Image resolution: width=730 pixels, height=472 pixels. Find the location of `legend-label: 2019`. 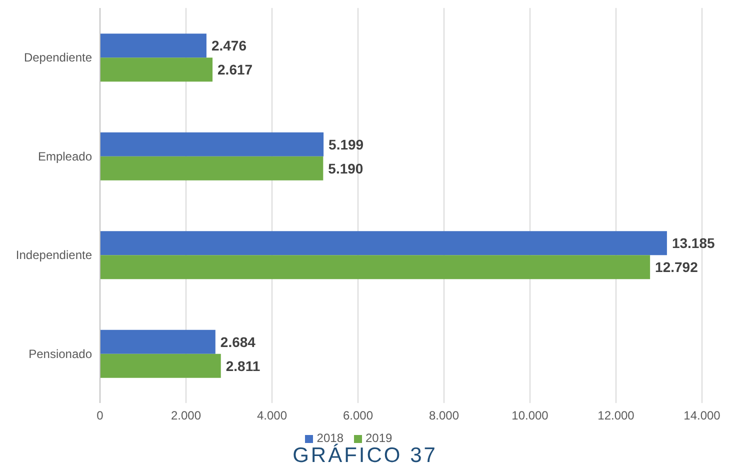

legend-label: 2019 is located at coordinates (379, 438).